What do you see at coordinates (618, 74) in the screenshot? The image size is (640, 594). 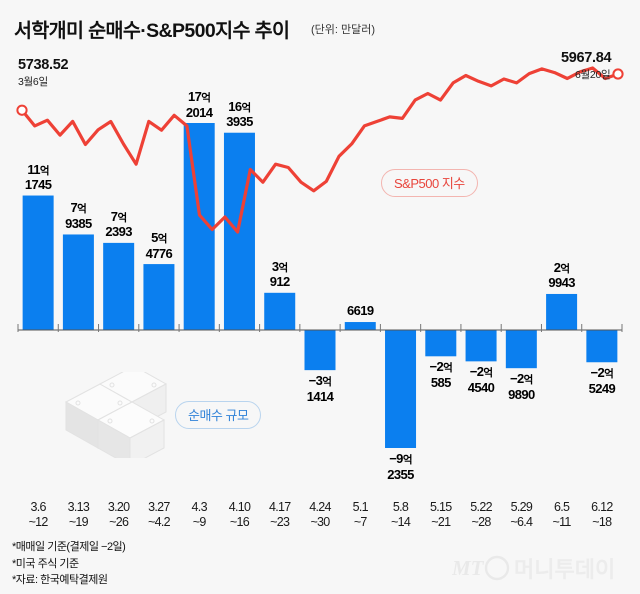 I see `end-point-marker` at bounding box center [618, 74].